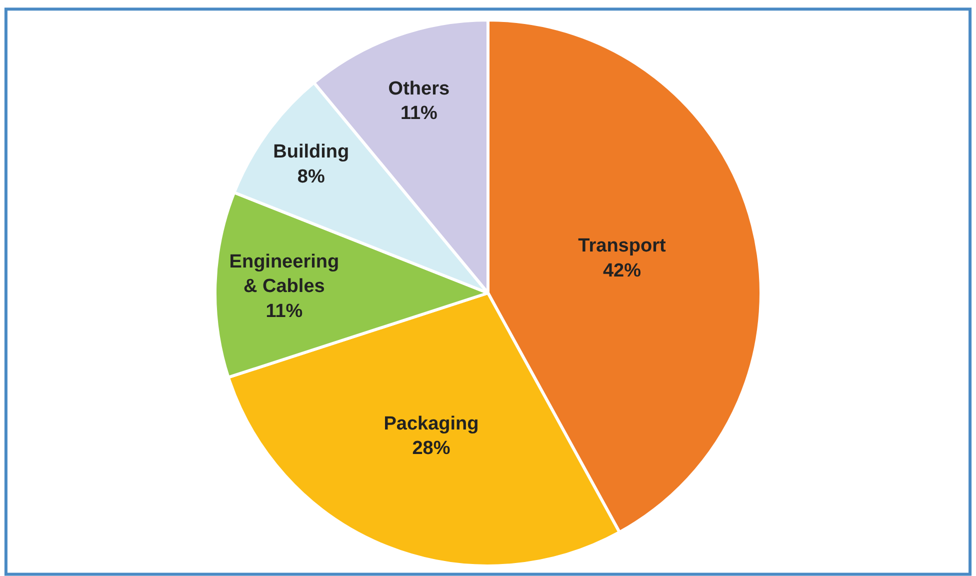 This screenshot has width=976, height=576. What do you see at coordinates (431, 424) in the screenshot?
I see `slice-label: Packaging` at bounding box center [431, 424].